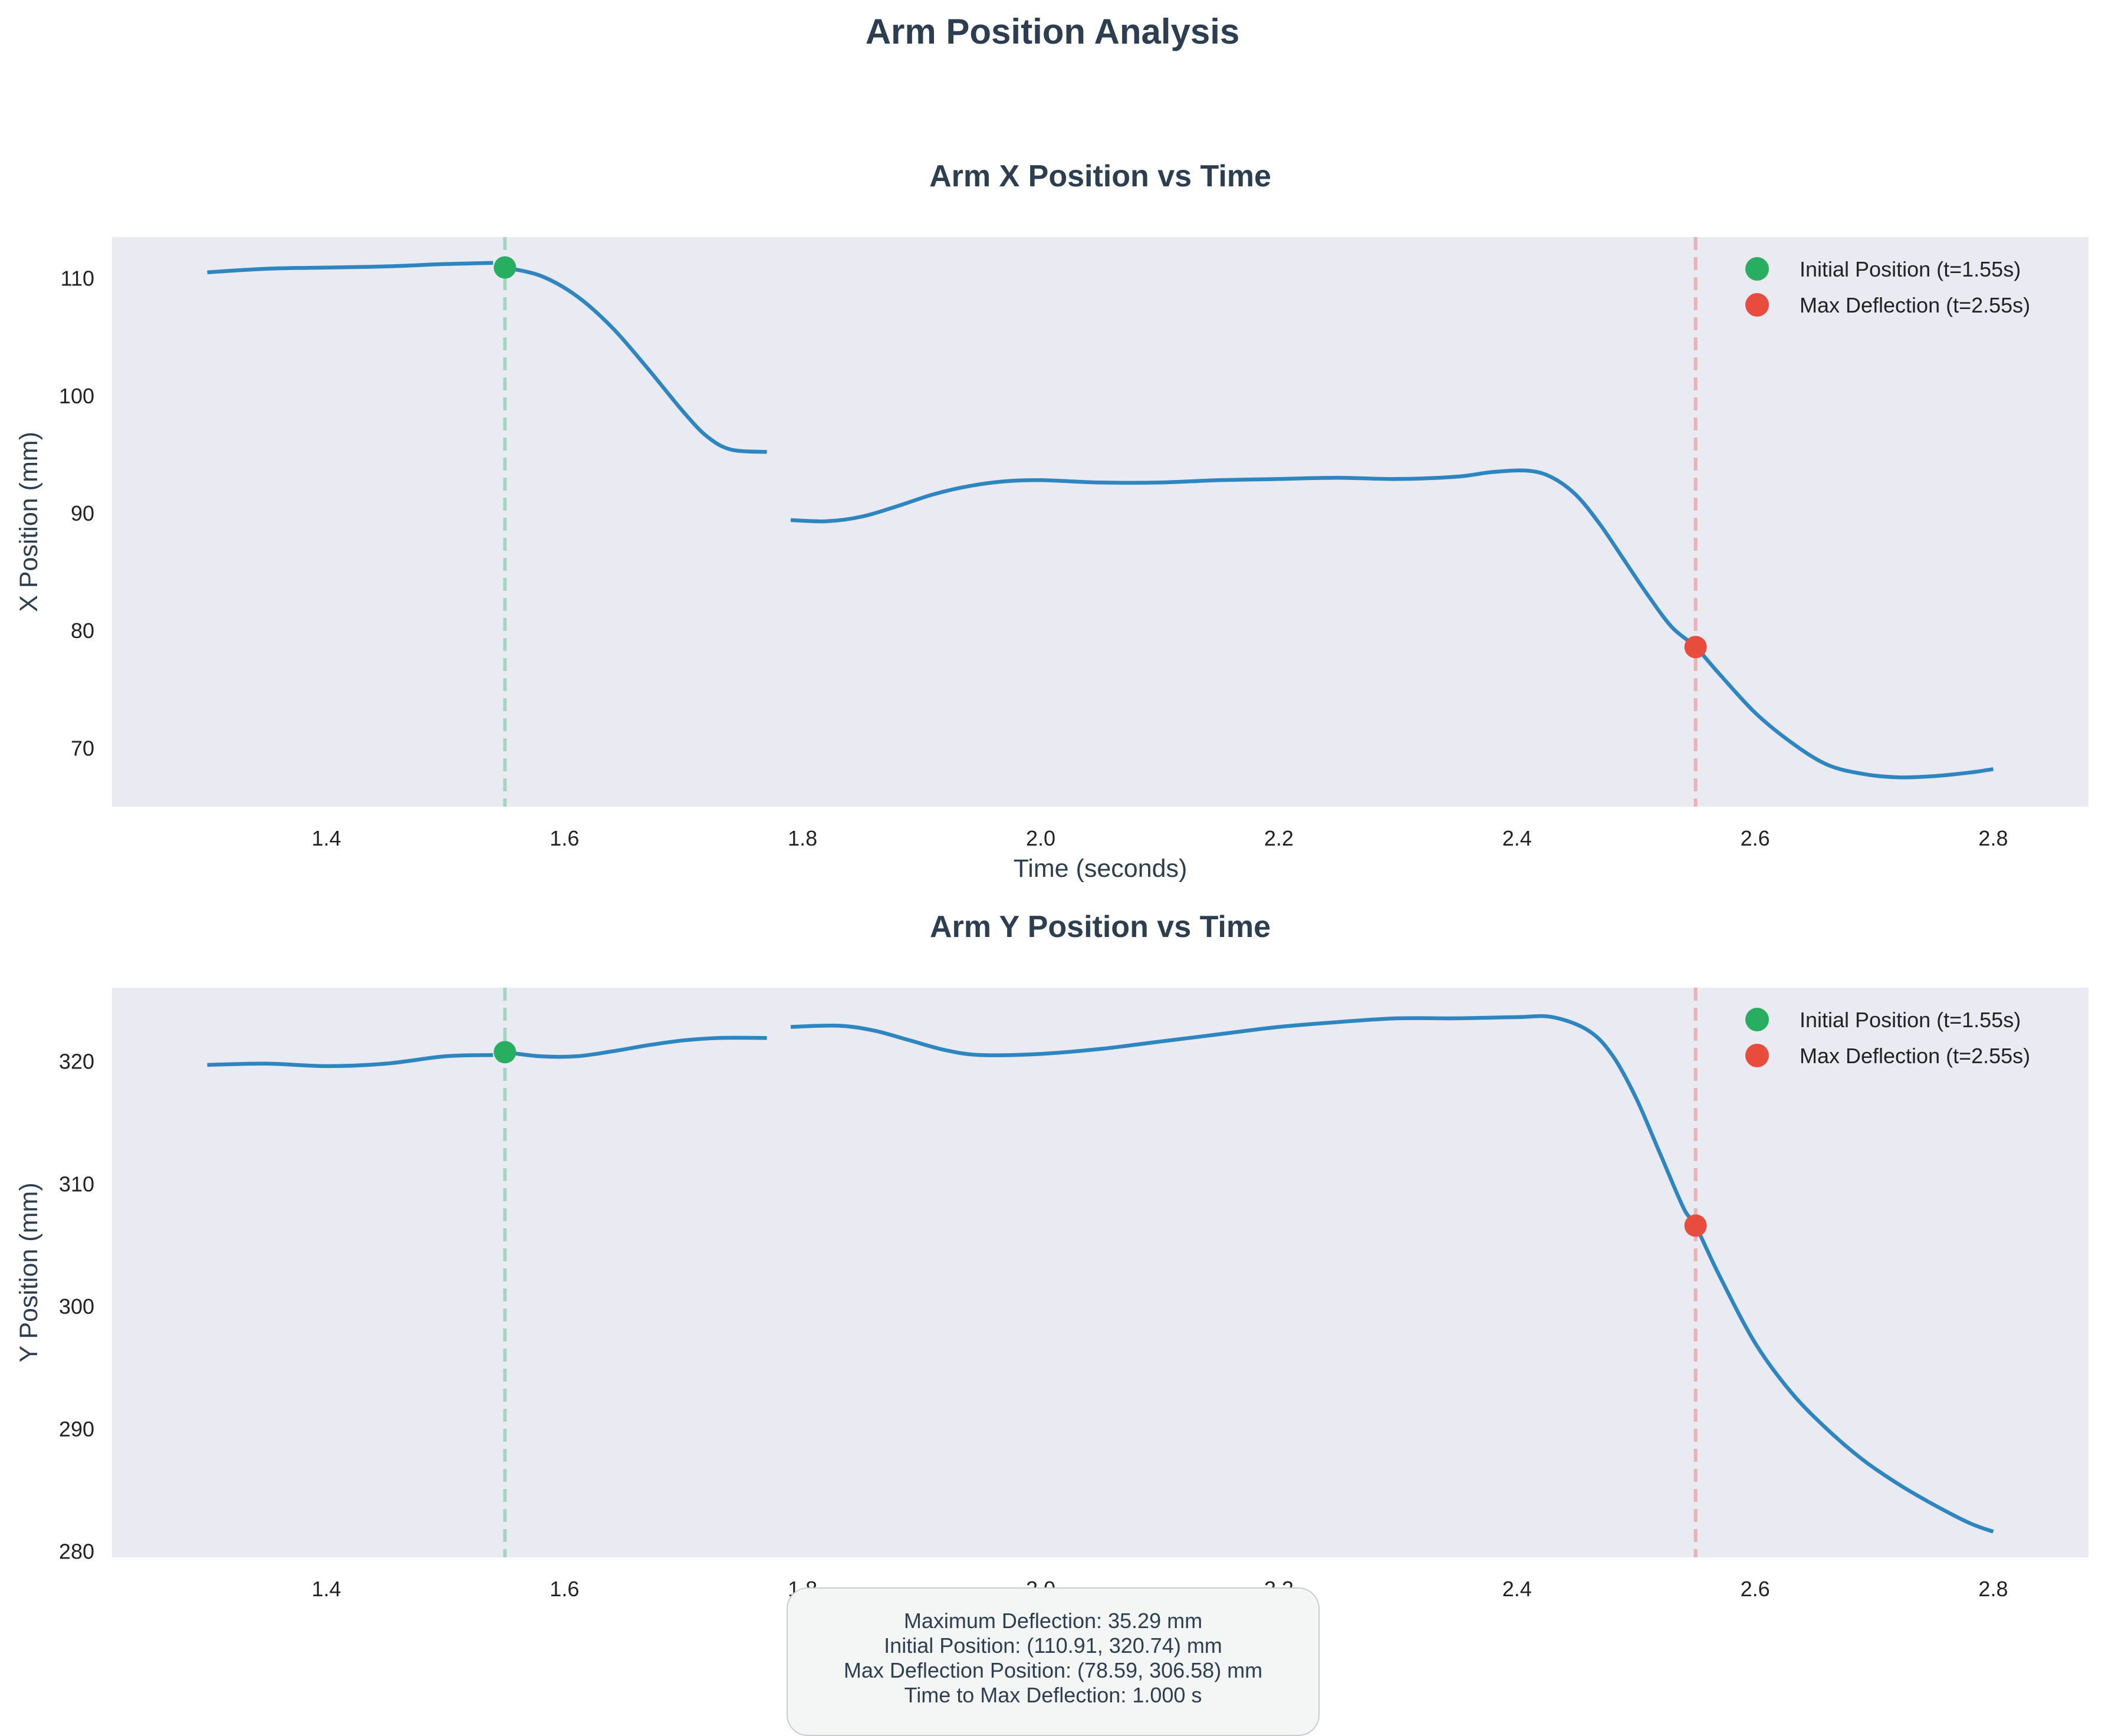 This screenshot has width=2105, height=1736. What do you see at coordinates (83, 513) in the screenshot?
I see `y-tick-label: 90` at bounding box center [83, 513].